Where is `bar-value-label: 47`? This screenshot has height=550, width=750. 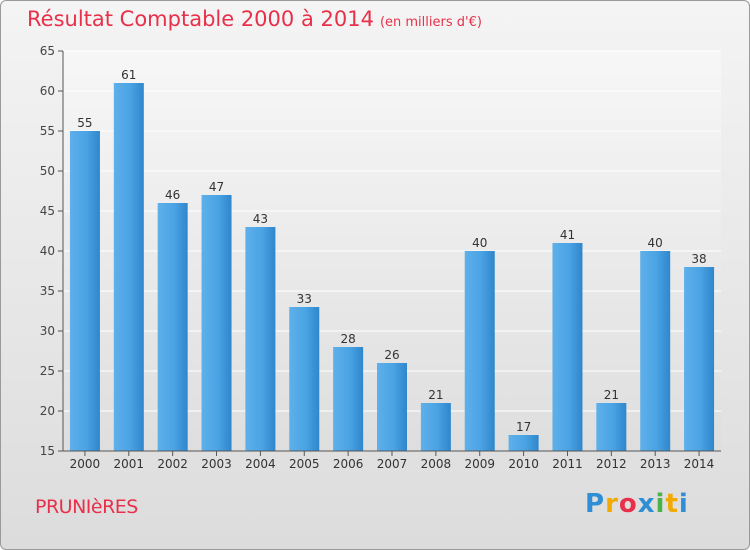 bar-value-label: 47 is located at coordinates (216, 187).